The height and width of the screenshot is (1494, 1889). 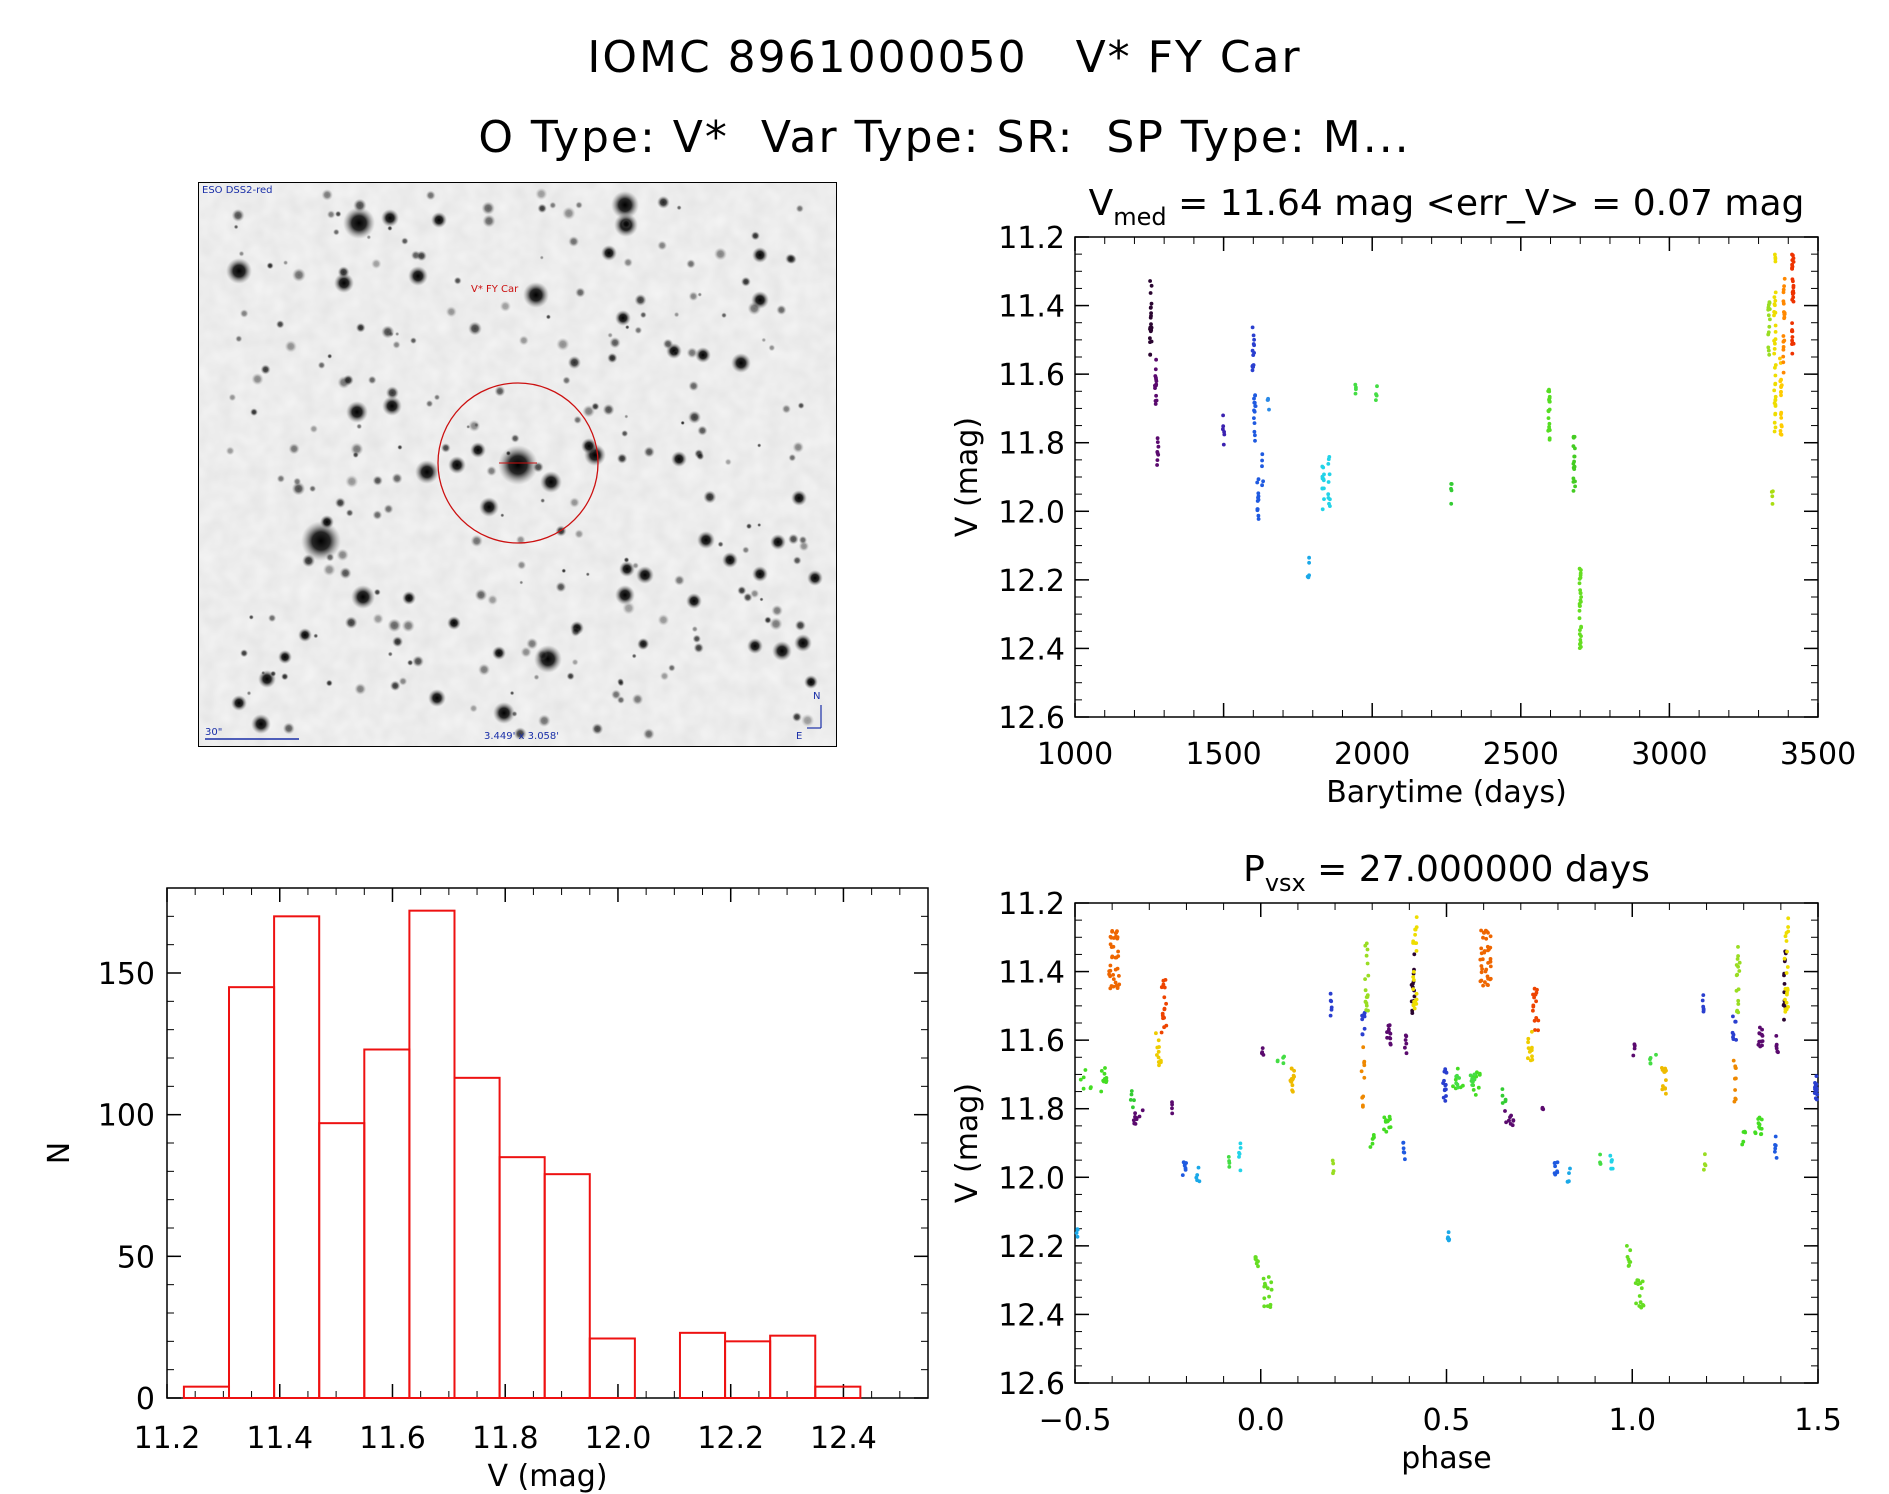 I want to click on x-tick-label: 12.0, so click(x=618, y=1438).